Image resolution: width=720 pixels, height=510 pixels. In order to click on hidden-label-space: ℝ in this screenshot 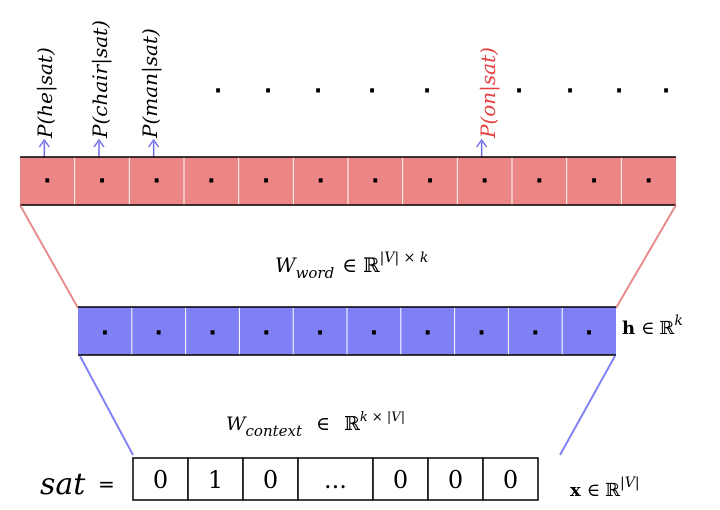, I will do `click(667, 328)`.